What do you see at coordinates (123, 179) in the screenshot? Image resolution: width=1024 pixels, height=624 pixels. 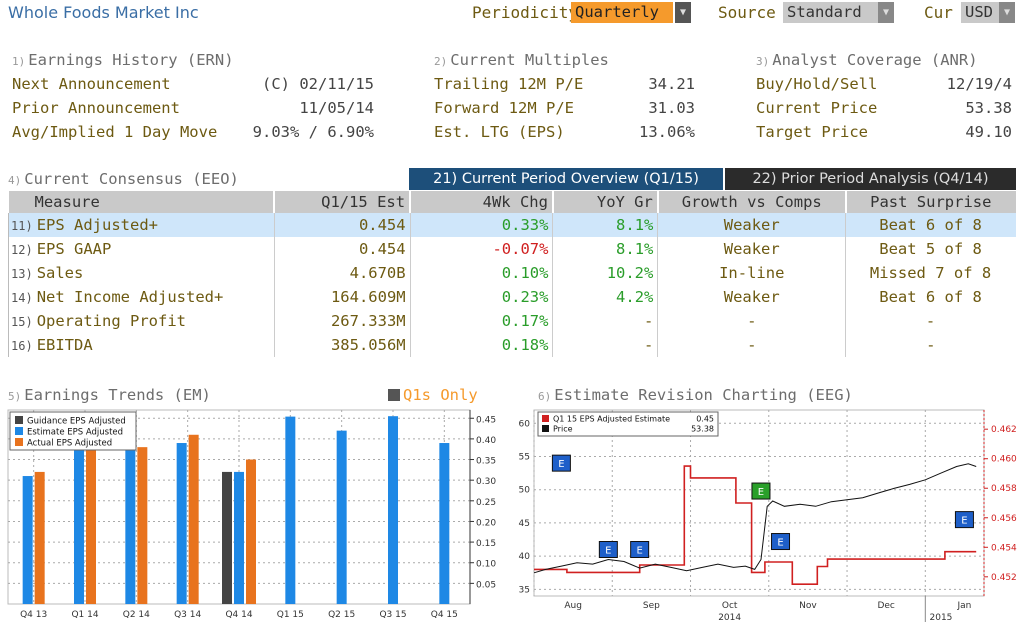 I see `current-consensus-heading: 4) Current Consensus (EEO)` at bounding box center [123, 179].